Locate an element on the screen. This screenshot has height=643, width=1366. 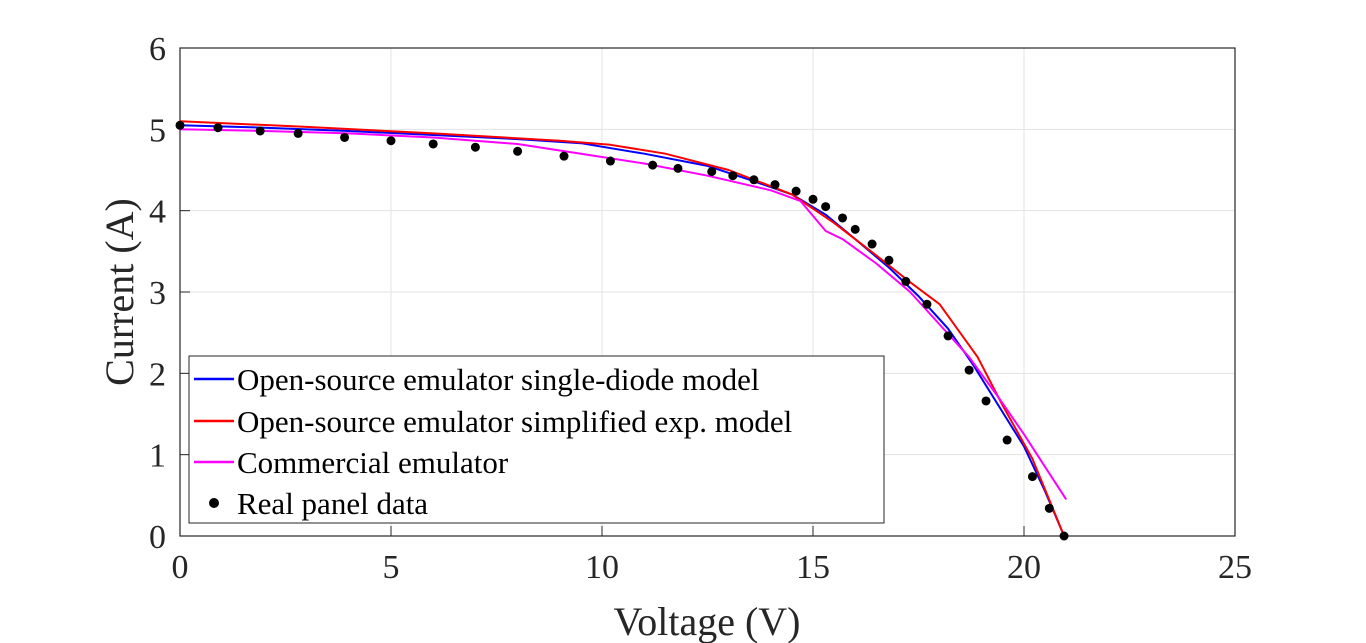
legend-label-commercial: Commercial emulator is located at coordinates (373, 462).